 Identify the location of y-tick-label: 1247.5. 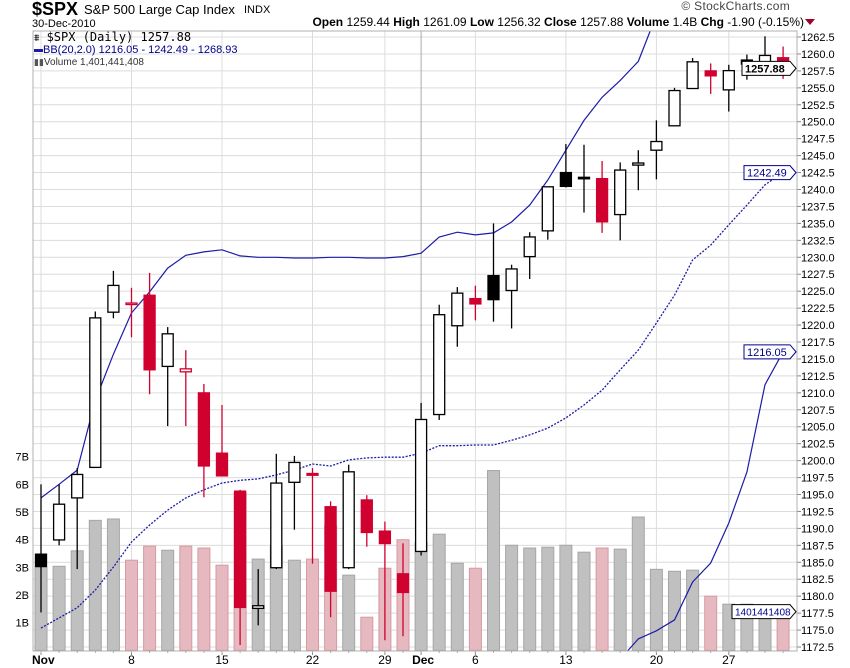
(818, 140).